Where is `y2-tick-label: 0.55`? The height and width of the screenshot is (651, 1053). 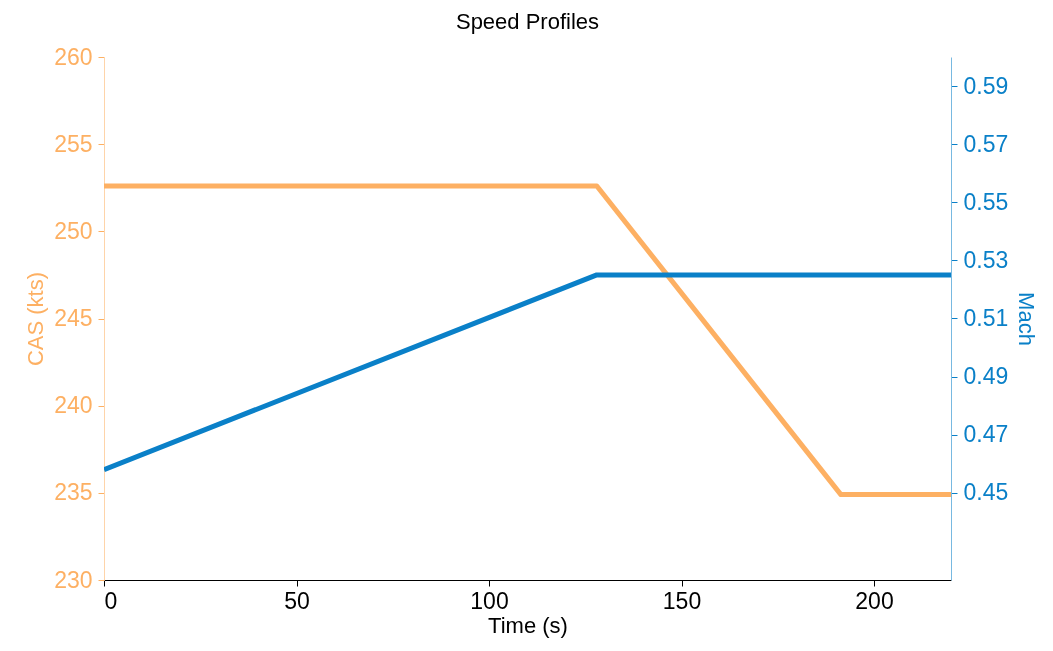 y2-tick-label: 0.55 is located at coordinates (986, 201).